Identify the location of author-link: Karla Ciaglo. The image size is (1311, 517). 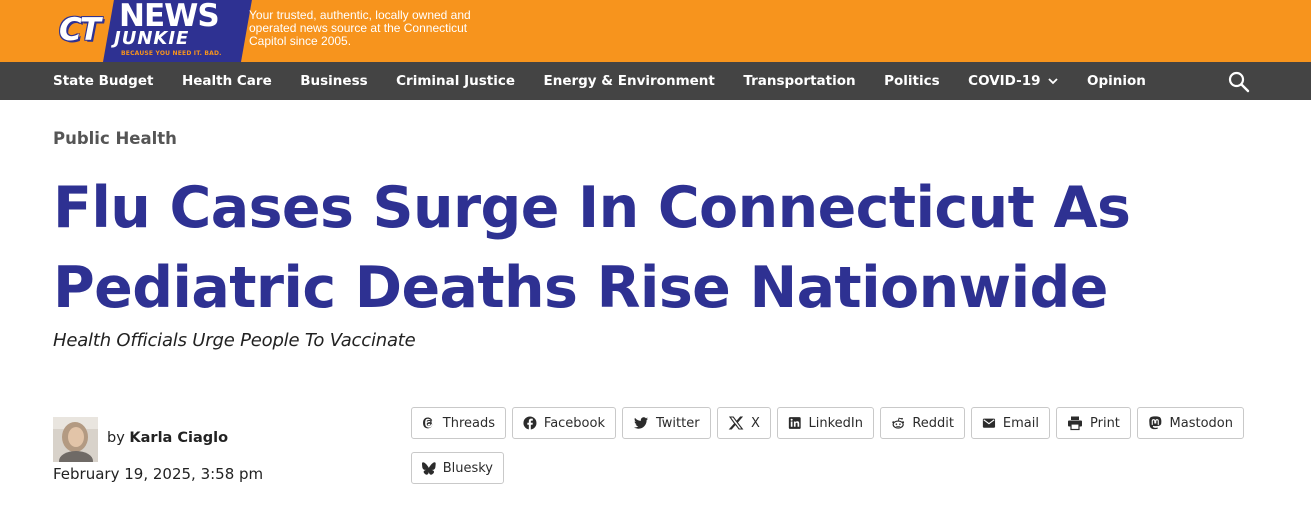
(179, 438).